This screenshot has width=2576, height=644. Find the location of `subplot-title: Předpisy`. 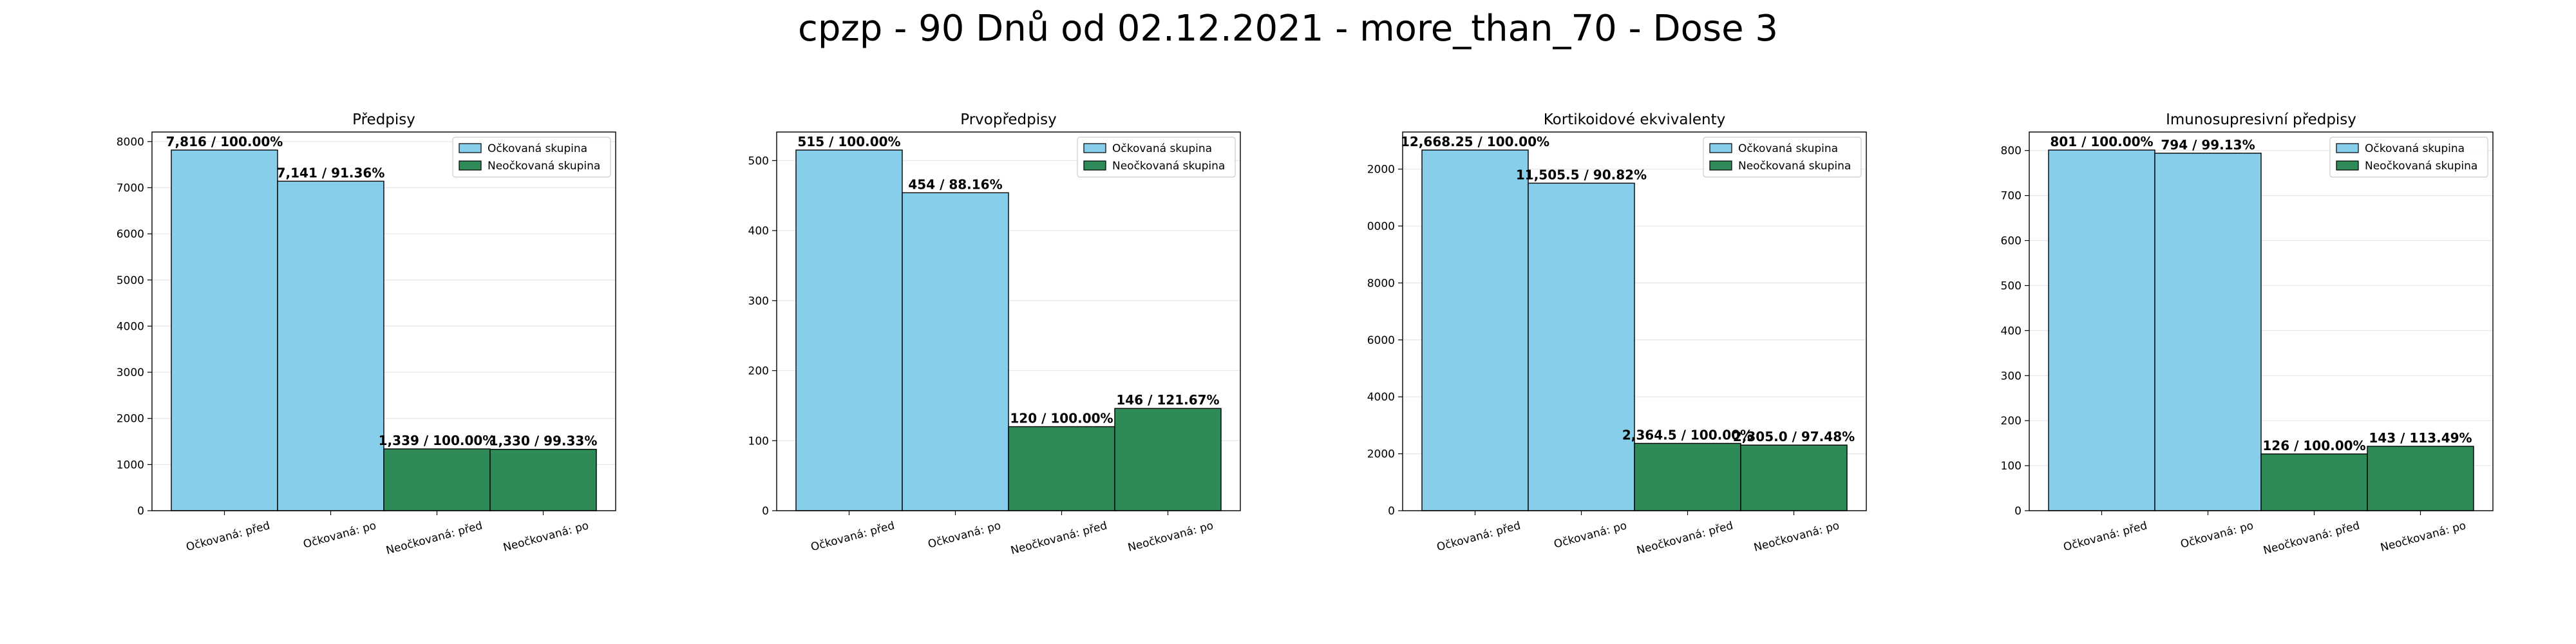

subplot-title: Předpisy is located at coordinates (383, 120).